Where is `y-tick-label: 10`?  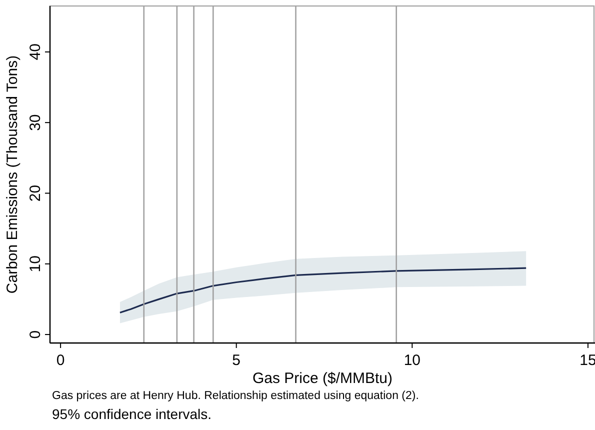
y-tick-label: 10 is located at coordinates (35, 264).